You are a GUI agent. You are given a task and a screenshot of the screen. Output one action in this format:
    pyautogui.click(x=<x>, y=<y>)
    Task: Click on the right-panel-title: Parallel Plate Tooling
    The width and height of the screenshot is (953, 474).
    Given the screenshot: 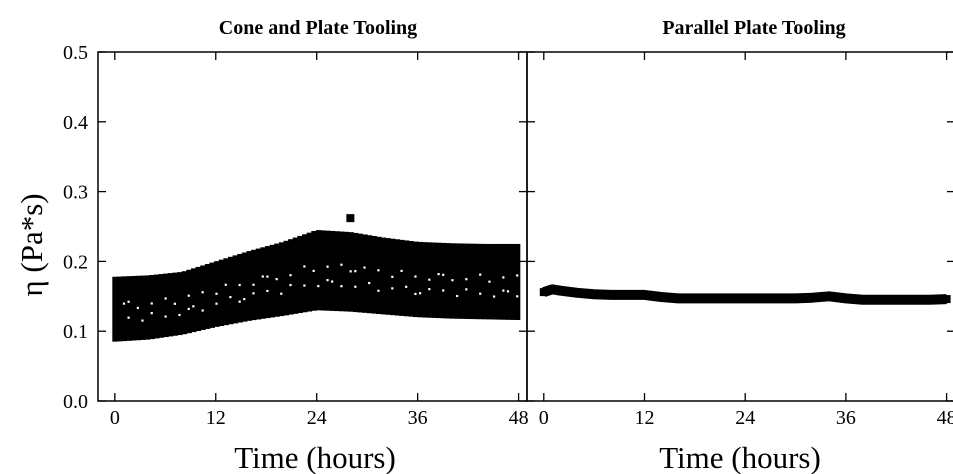 What is the action you would take?
    pyautogui.click(x=753, y=28)
    